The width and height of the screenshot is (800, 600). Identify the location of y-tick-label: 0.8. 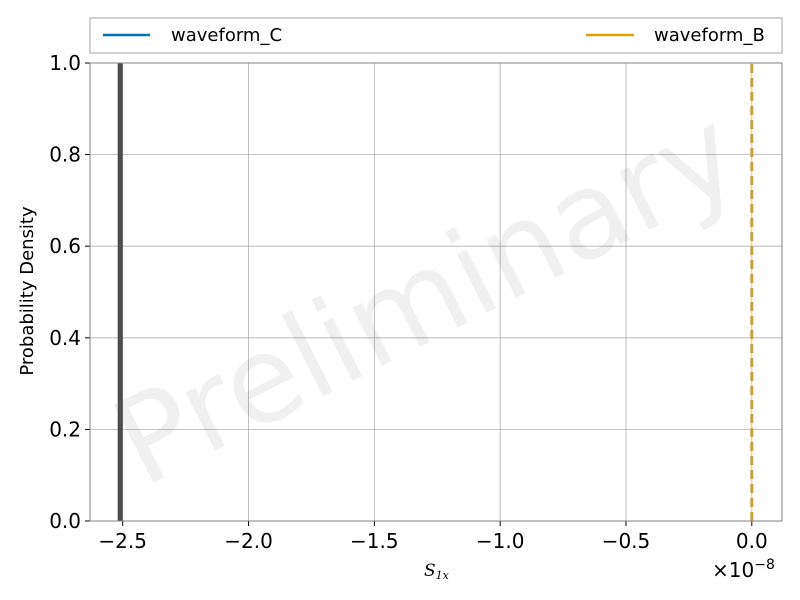
(65, 155).